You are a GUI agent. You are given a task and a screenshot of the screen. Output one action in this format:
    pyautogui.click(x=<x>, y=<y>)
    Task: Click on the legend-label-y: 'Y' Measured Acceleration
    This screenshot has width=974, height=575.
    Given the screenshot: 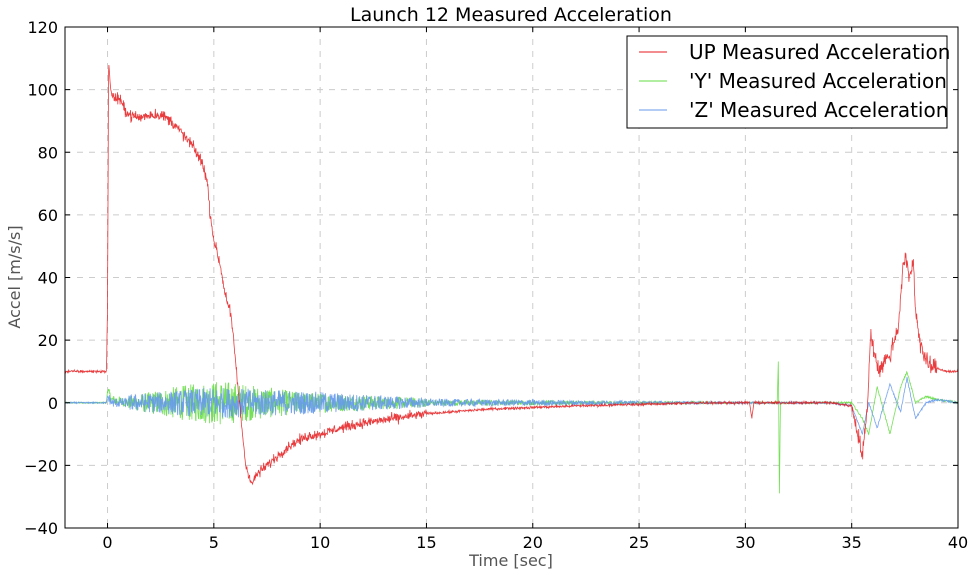 What is the action you would take?
    pyautogui.click(x=818, y=81)
    